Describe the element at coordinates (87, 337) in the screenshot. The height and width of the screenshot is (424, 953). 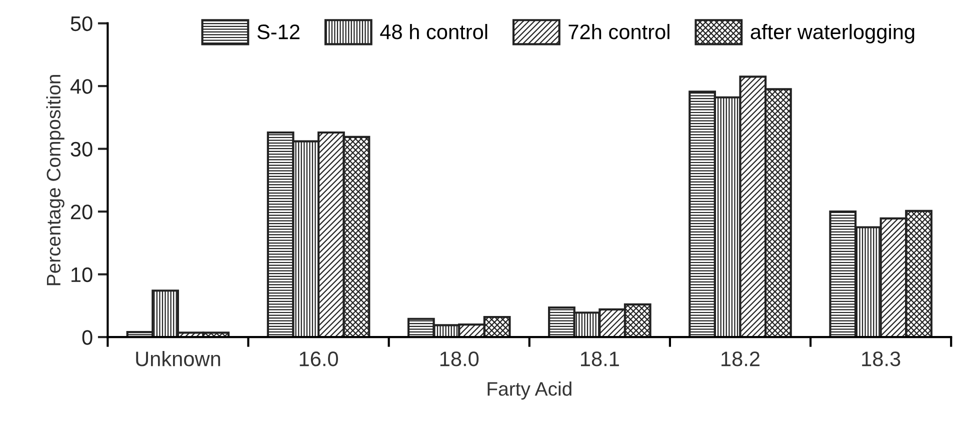
I see `y-tick-label: 0` at that location.